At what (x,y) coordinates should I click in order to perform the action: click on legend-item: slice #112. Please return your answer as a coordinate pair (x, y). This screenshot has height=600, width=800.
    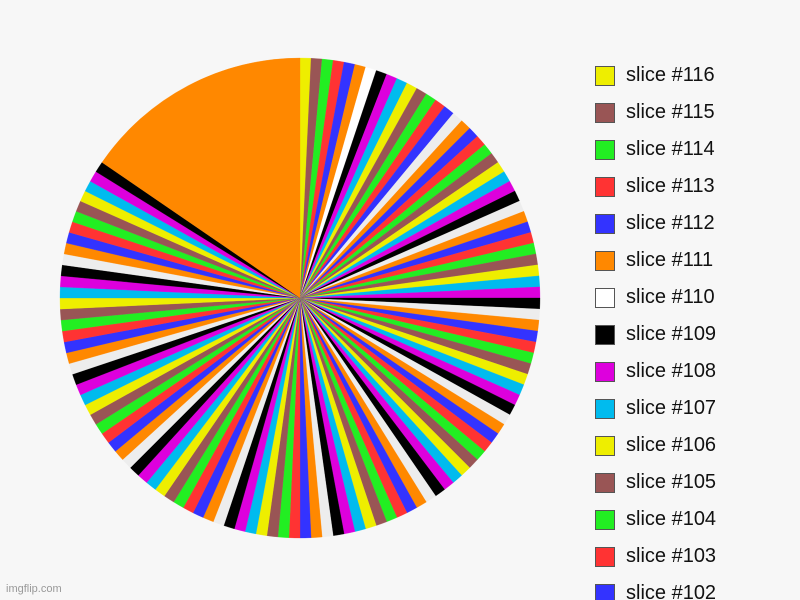
    Looking at the image, I should click on (697, 223).